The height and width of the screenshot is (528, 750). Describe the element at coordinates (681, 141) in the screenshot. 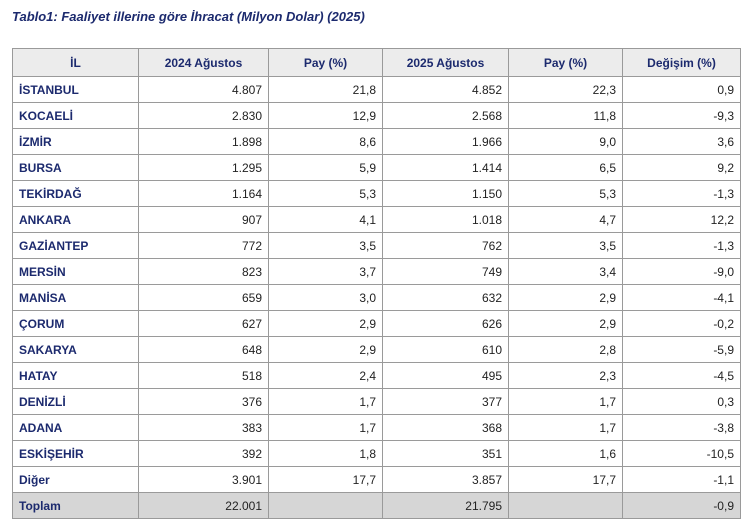

I see `value-cell: 3,6` at that location.